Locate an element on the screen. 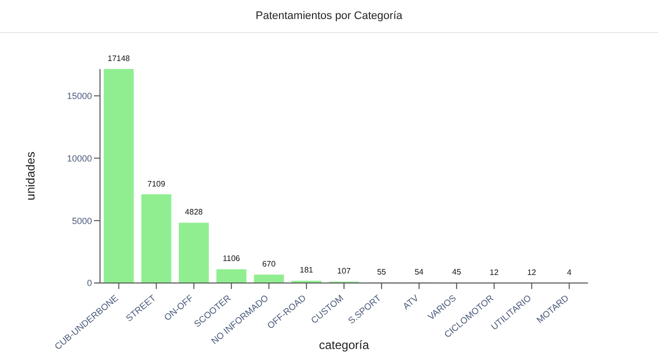 The width and height of the screenshot is (658, 360). data-label: 54 is located at coordinates (419, 271).